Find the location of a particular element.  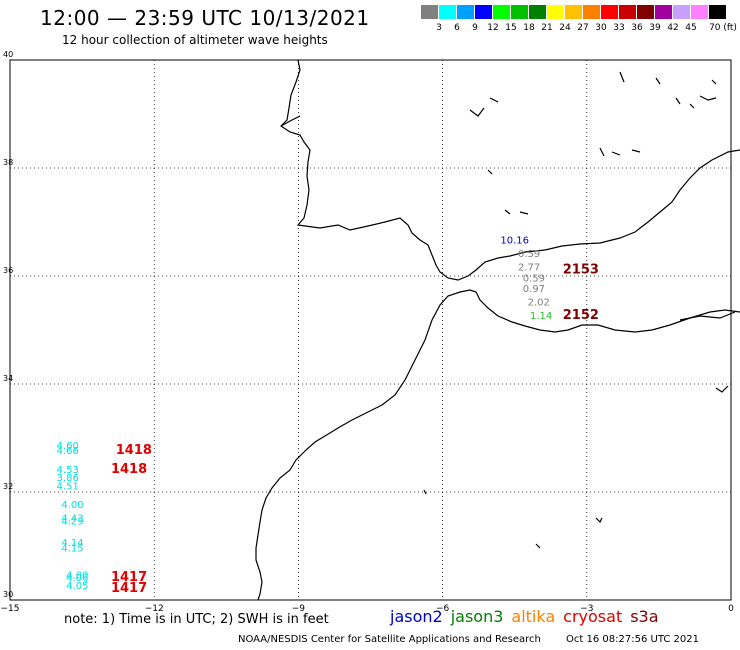

scale-label: 15 is located at coordinates (511, 28).